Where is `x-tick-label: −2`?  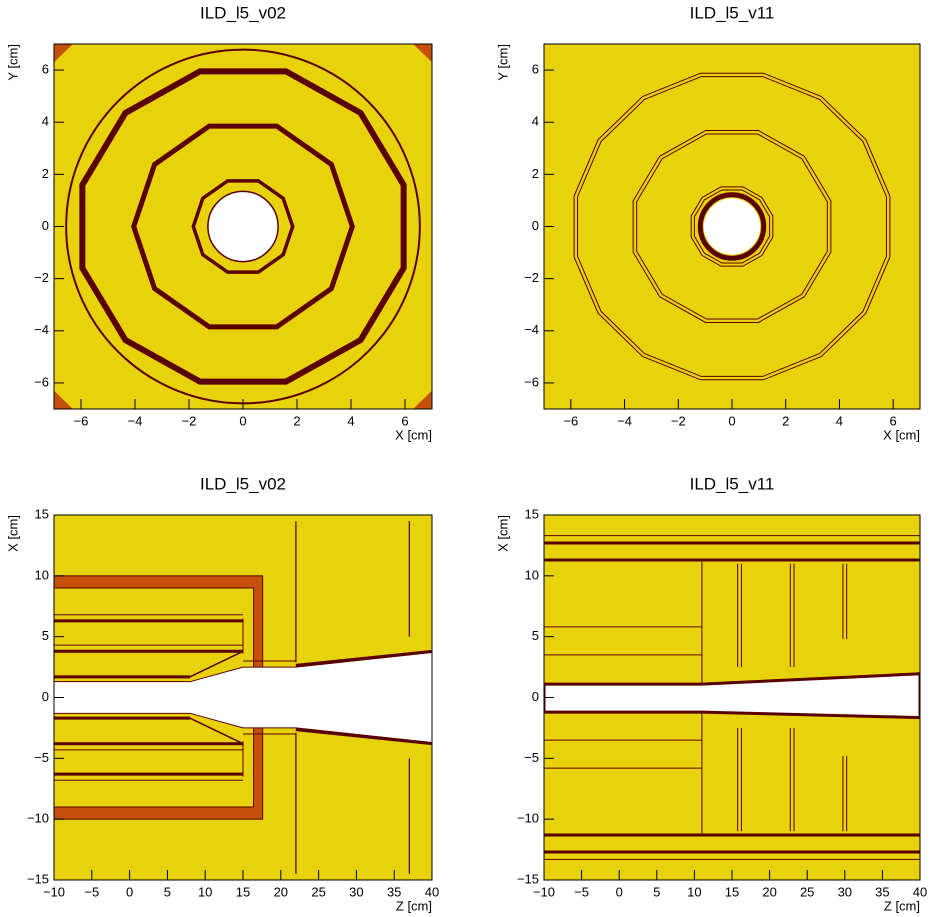
x-tick-label: −2 is located at coordinates (678, 420).